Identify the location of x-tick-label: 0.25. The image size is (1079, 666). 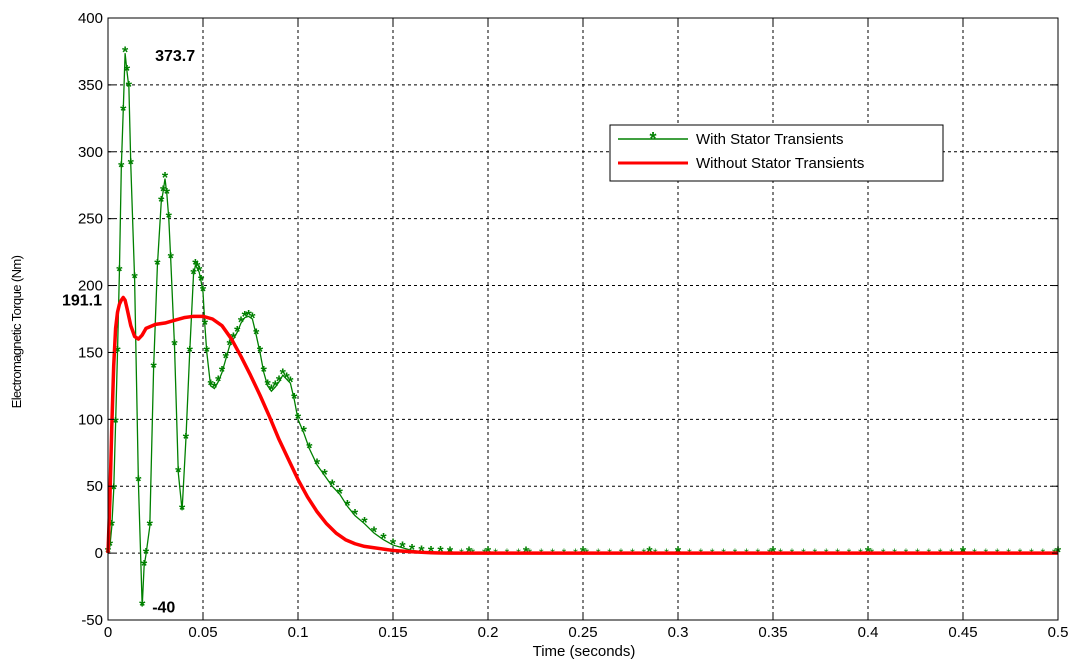
(582, 632).